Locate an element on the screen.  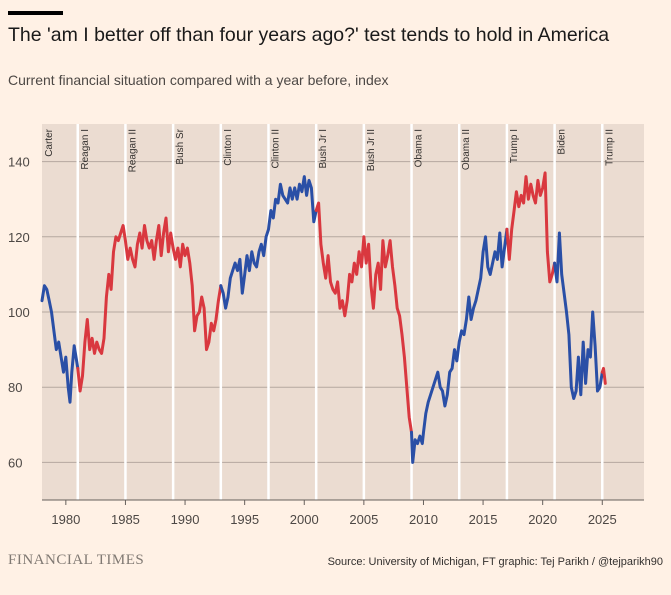
term-label: Trump II is located at coordinates (609, 147).